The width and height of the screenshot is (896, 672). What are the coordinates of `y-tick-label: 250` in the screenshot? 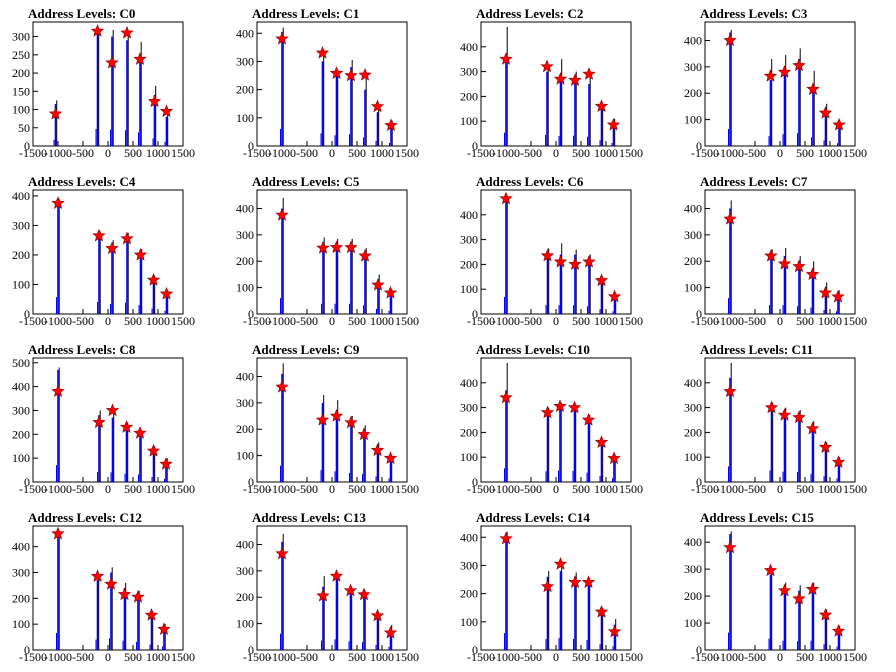 It's located at (21, 55).